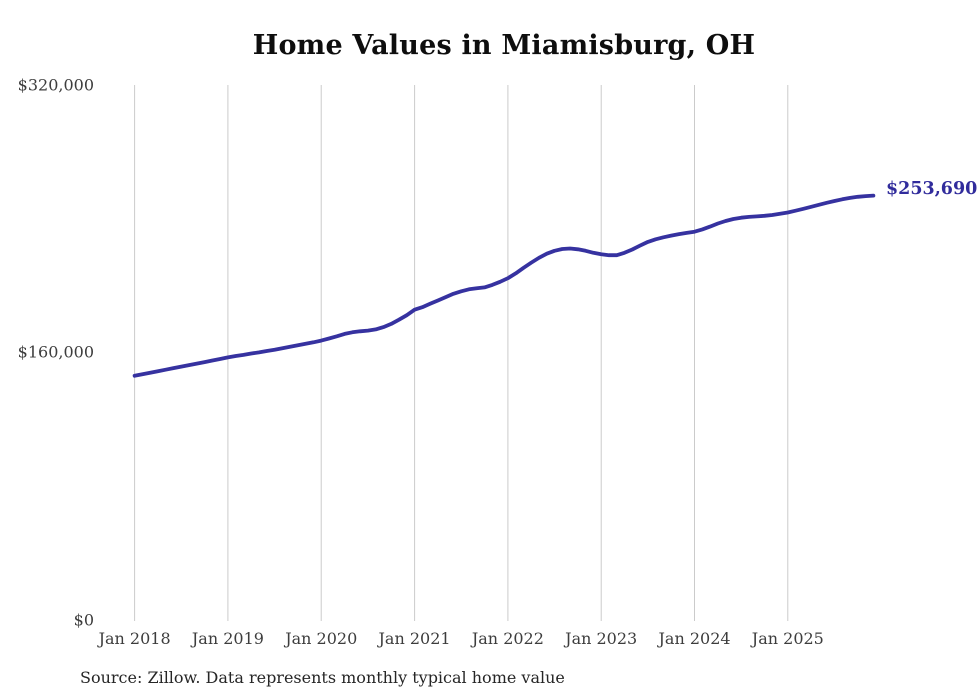  Describe the element at coordinates (414, 638) in the screenshot. I see `x-axis-tick-jan-2021: Jan 2021` at that location.